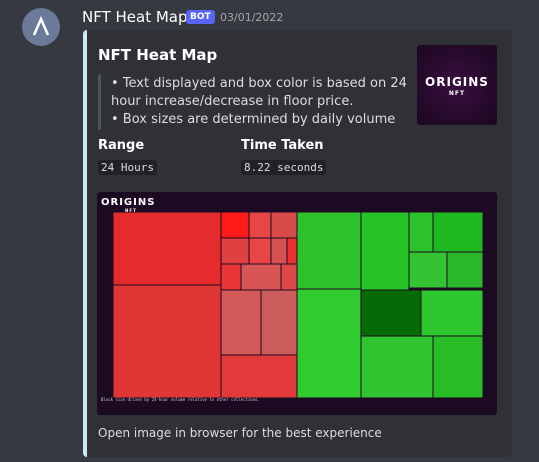 The width and height of the screenshot is (539, 462). What do you see at coordinates (200, 17) in the screenshot?
I see `bot-badge: BOT` at bounding box center [200, 17].